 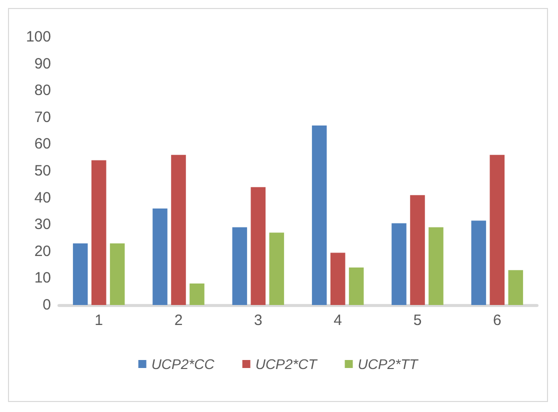 I want to click on legend-label: UCP2*TT, so click(x=389, y=364).